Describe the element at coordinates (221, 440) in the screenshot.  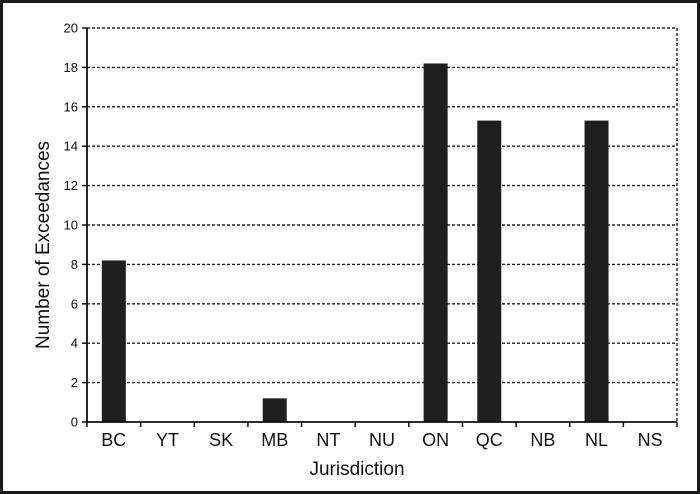
I see `x-tick-label: SK` at that location.